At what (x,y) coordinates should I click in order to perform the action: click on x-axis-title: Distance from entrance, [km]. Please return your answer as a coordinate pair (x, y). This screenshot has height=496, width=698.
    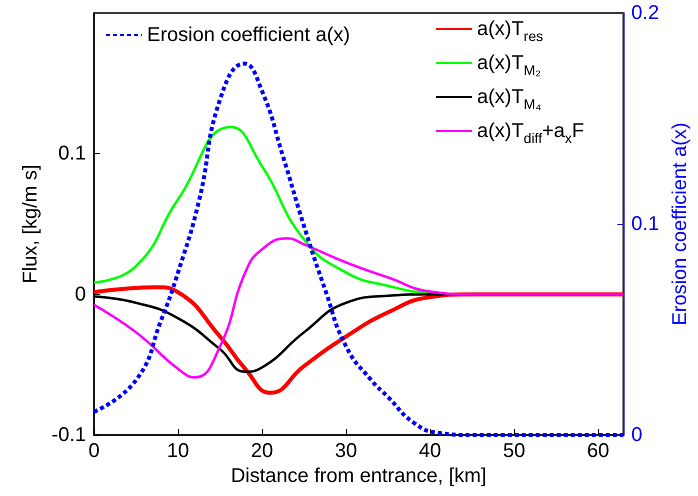
    Looking at the image, I should click on (358, 475).